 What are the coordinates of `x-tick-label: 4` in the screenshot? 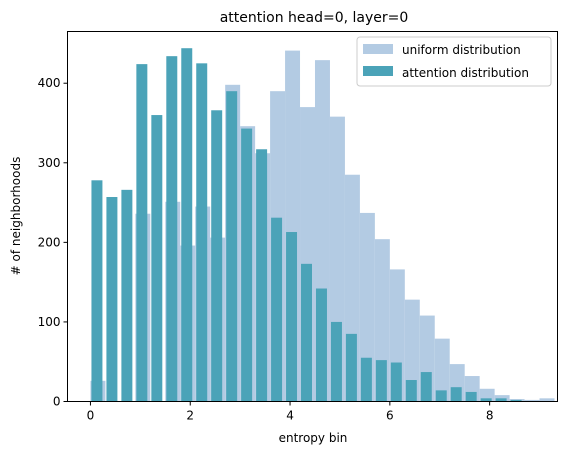 It's located at (290, 416).